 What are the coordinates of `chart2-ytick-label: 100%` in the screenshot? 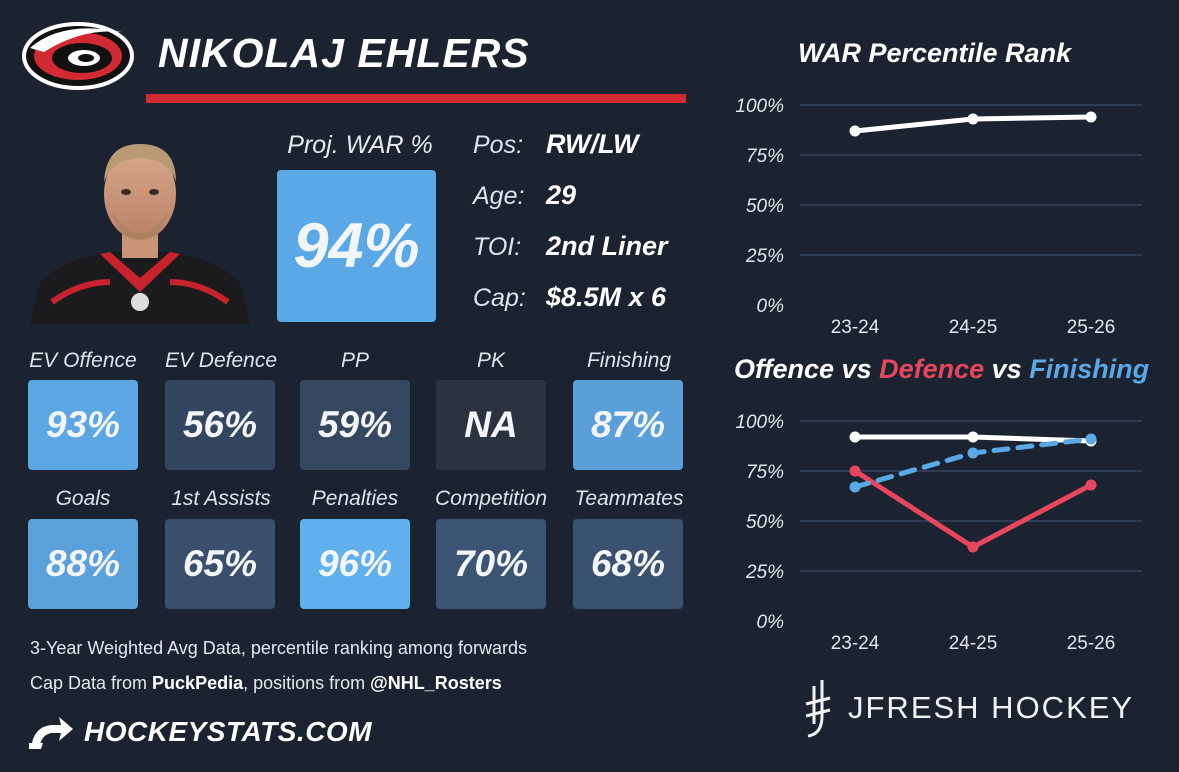 It's located at (759, 422).